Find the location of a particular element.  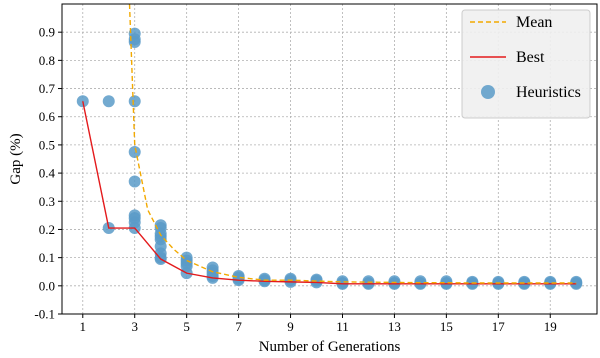

y-tick-label: -0.1 is located at coordinates (44, 314).